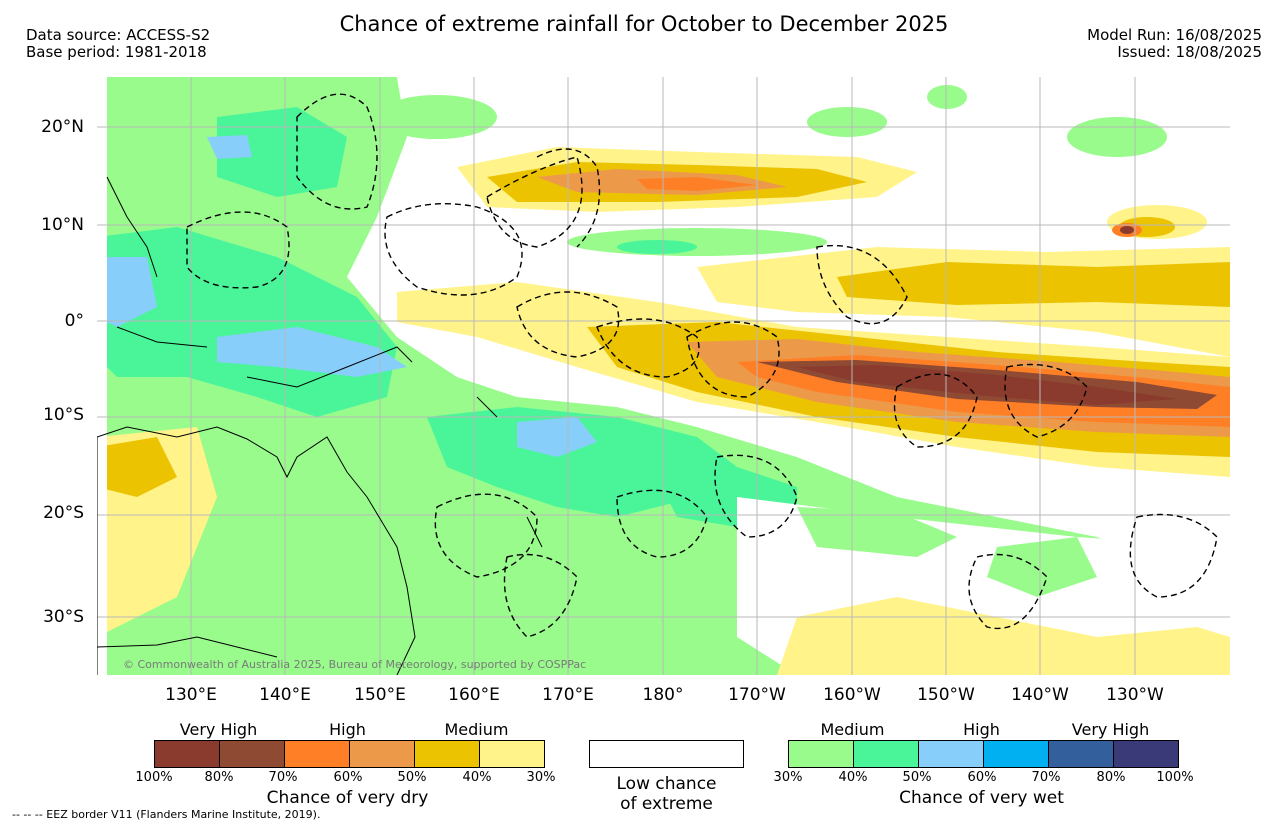  Describe the element at coordinates (568, 695) in the screenshot. I see `lon-label-170e: 170°E` at that location.